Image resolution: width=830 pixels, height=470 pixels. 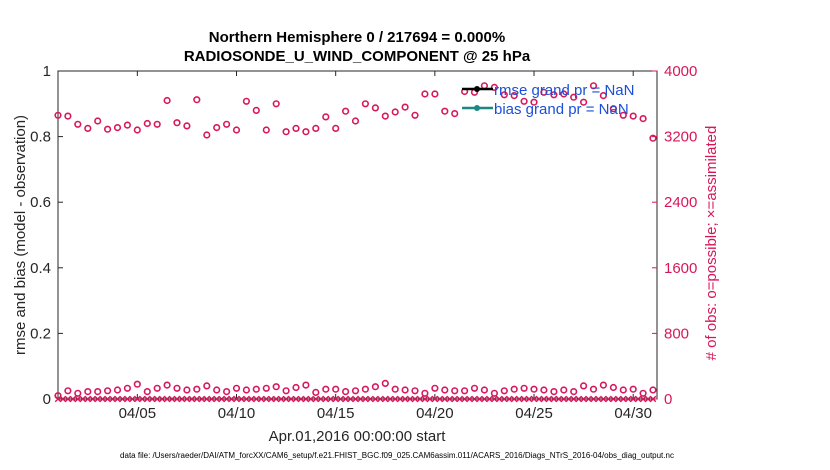 I want to click on legend-rmse-label: rmse grand pr = NaN, so click(x=564, y=90).